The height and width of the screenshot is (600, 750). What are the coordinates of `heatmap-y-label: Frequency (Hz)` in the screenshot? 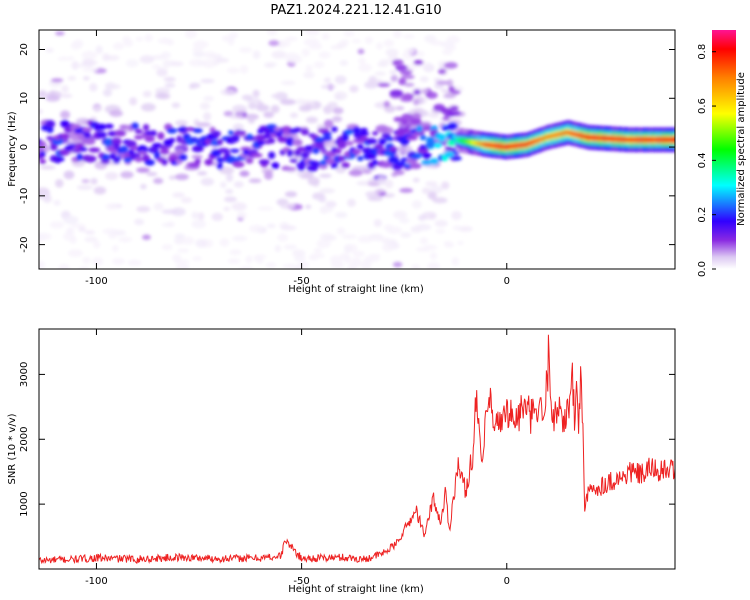 It's located at (12, 149).